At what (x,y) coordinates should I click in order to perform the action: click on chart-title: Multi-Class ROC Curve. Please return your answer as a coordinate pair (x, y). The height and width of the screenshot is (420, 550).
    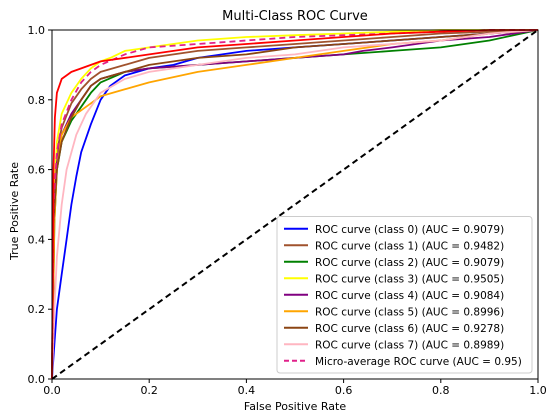
    Looking at the image, I should click on (295, 16).